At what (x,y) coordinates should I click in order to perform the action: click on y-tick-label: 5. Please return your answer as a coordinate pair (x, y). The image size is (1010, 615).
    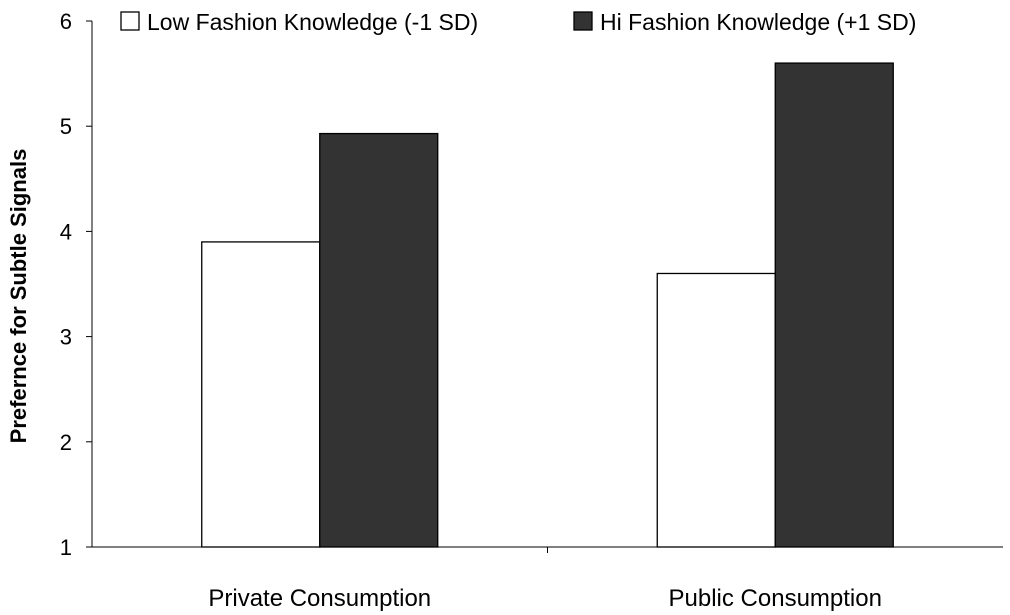
    Looking at the image, I should click on (66, 126).